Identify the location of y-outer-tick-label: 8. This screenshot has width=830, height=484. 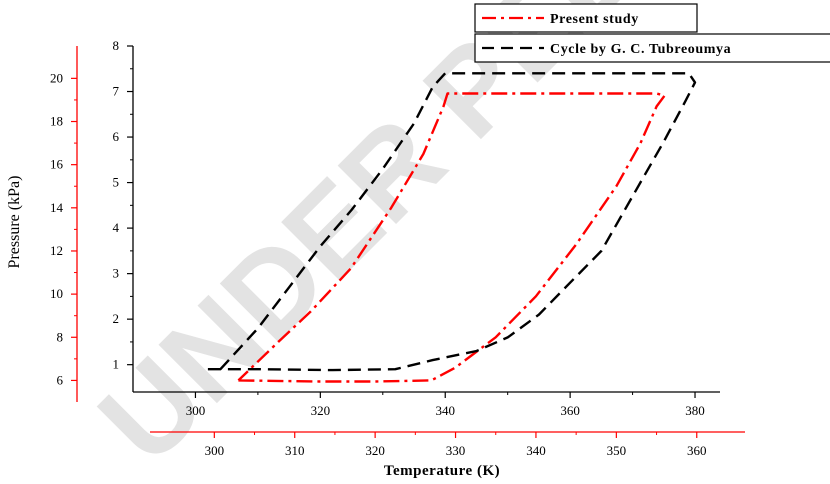
(60, 336).